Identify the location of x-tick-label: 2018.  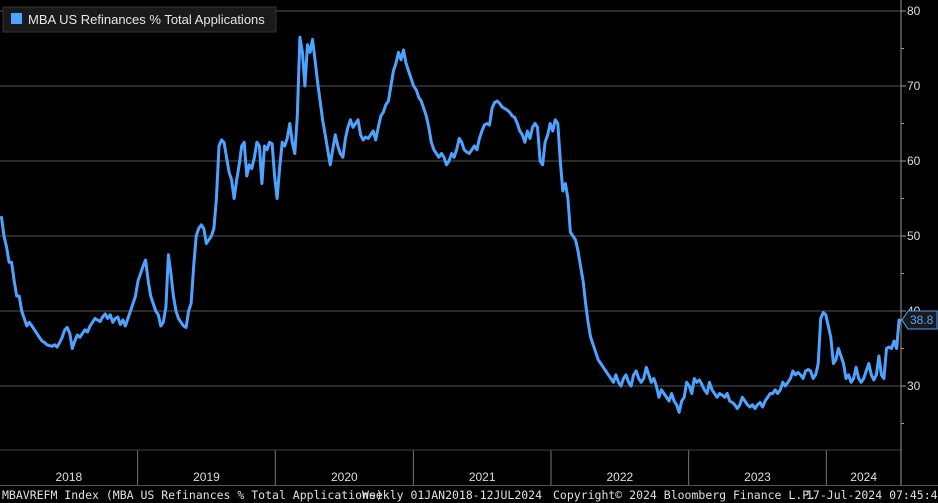
(68, 477).